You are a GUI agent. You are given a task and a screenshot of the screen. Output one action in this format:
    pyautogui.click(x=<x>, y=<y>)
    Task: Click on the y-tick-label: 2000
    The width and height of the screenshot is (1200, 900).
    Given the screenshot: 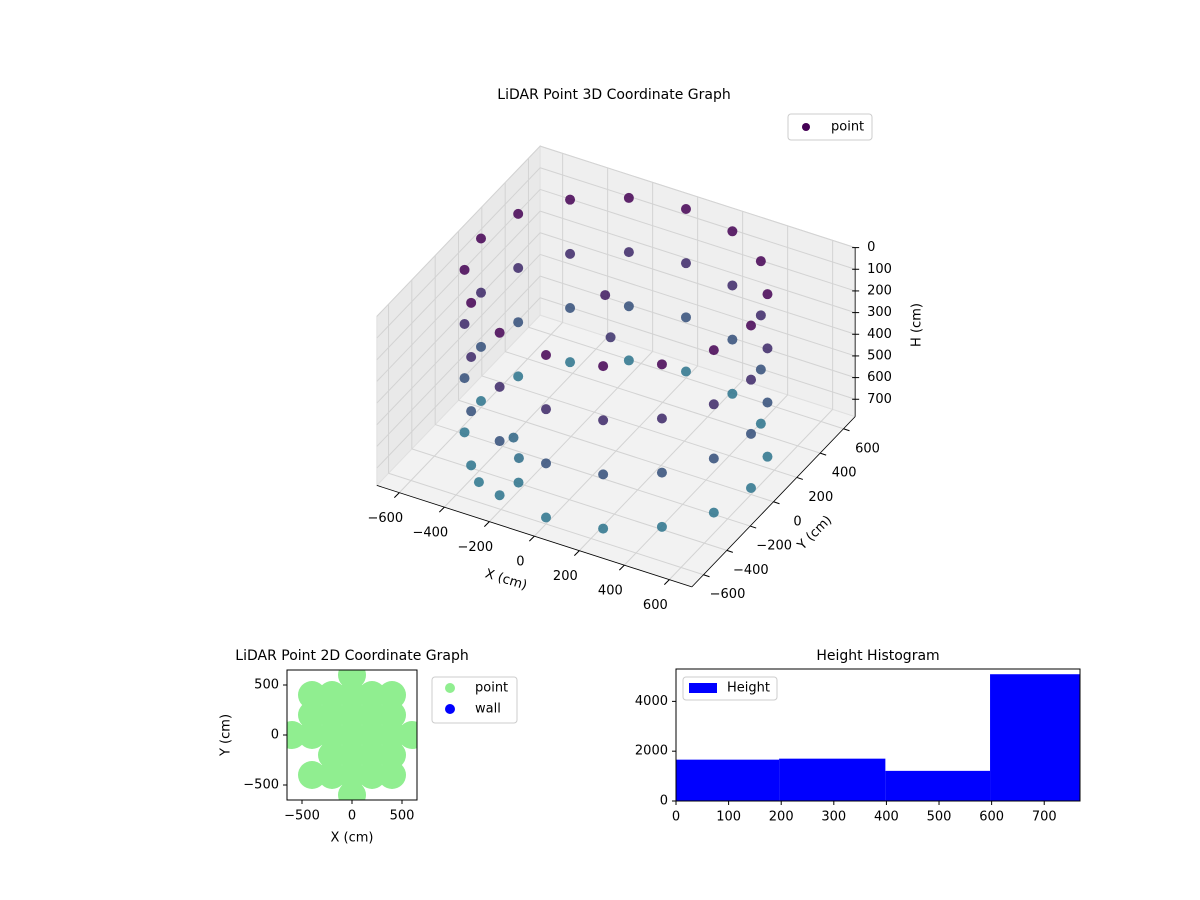 What is the action you would take?
    pyautogui.click(x=651, y=751)
    